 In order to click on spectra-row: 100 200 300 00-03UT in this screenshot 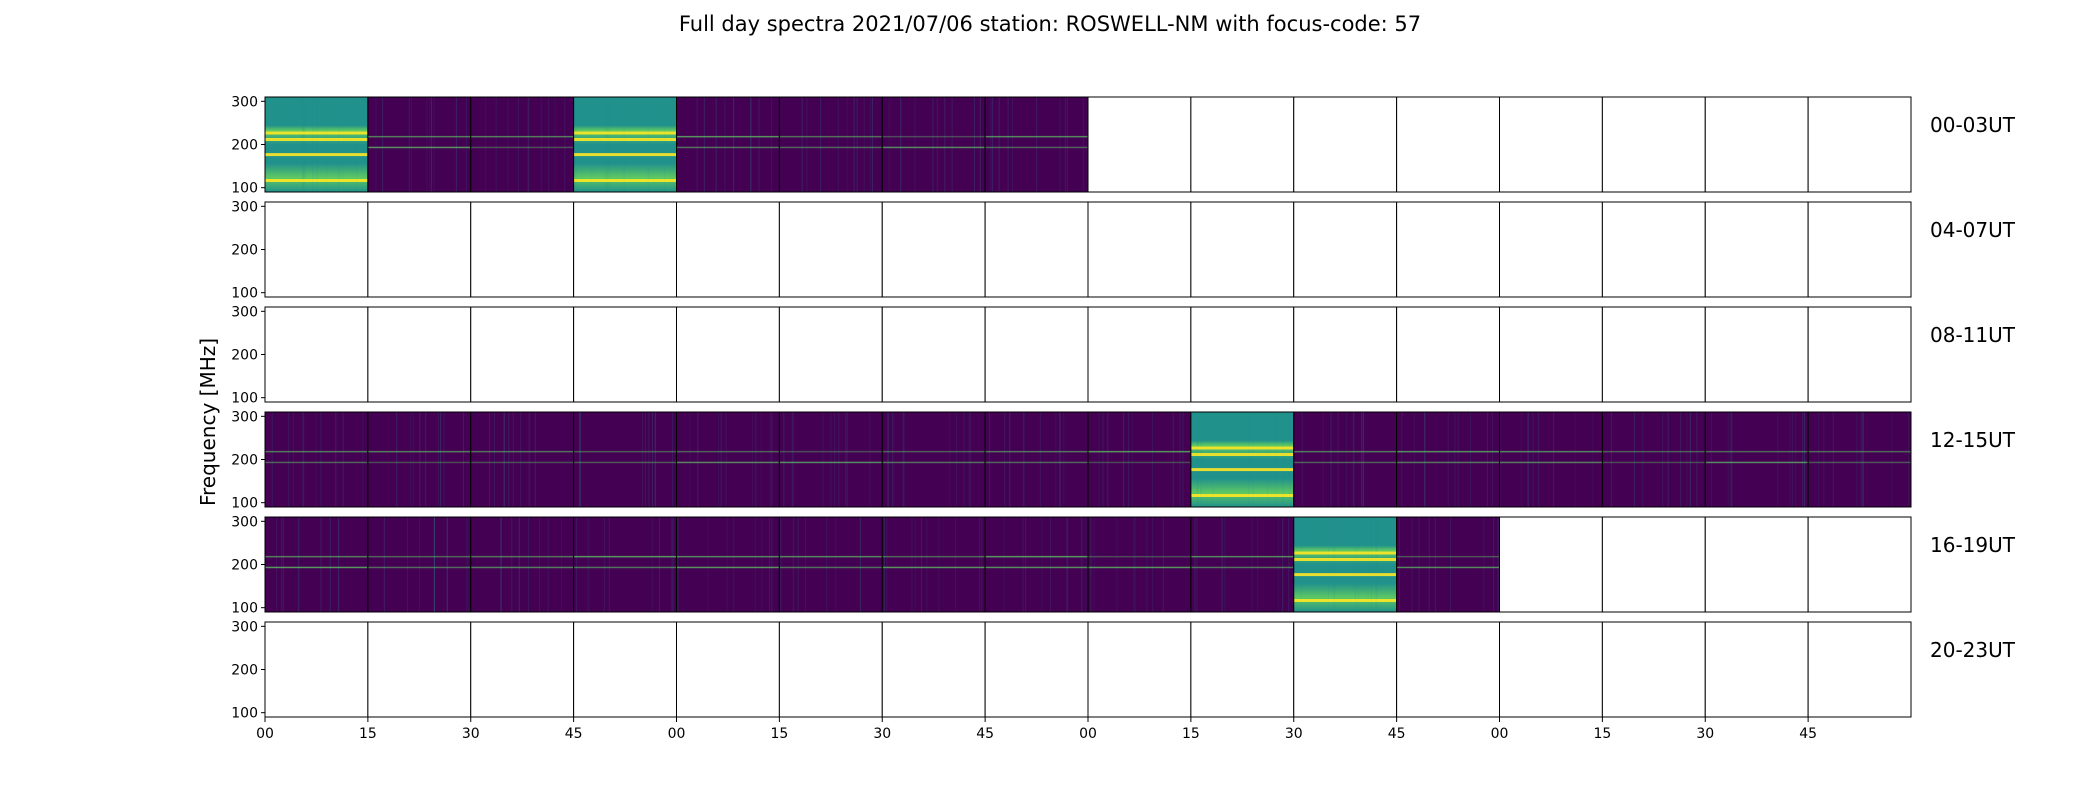, I will do `click(1123, 145)`.